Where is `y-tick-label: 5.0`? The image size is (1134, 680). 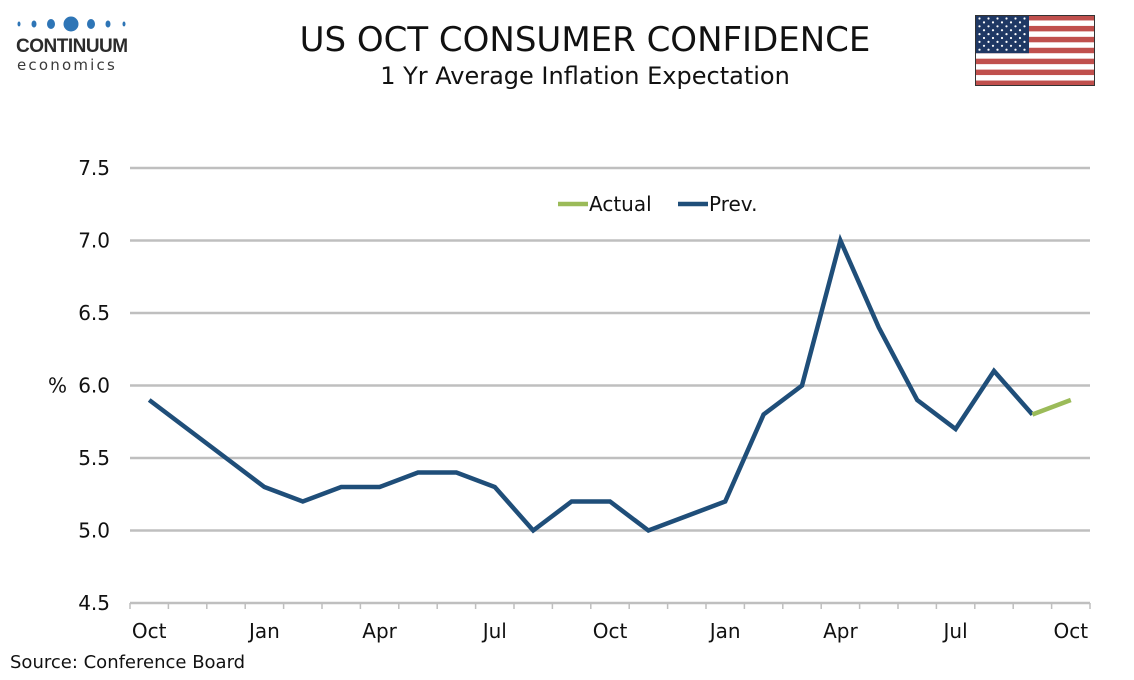
y-tick-label: 5.0 is located at coordinates (94, 531).